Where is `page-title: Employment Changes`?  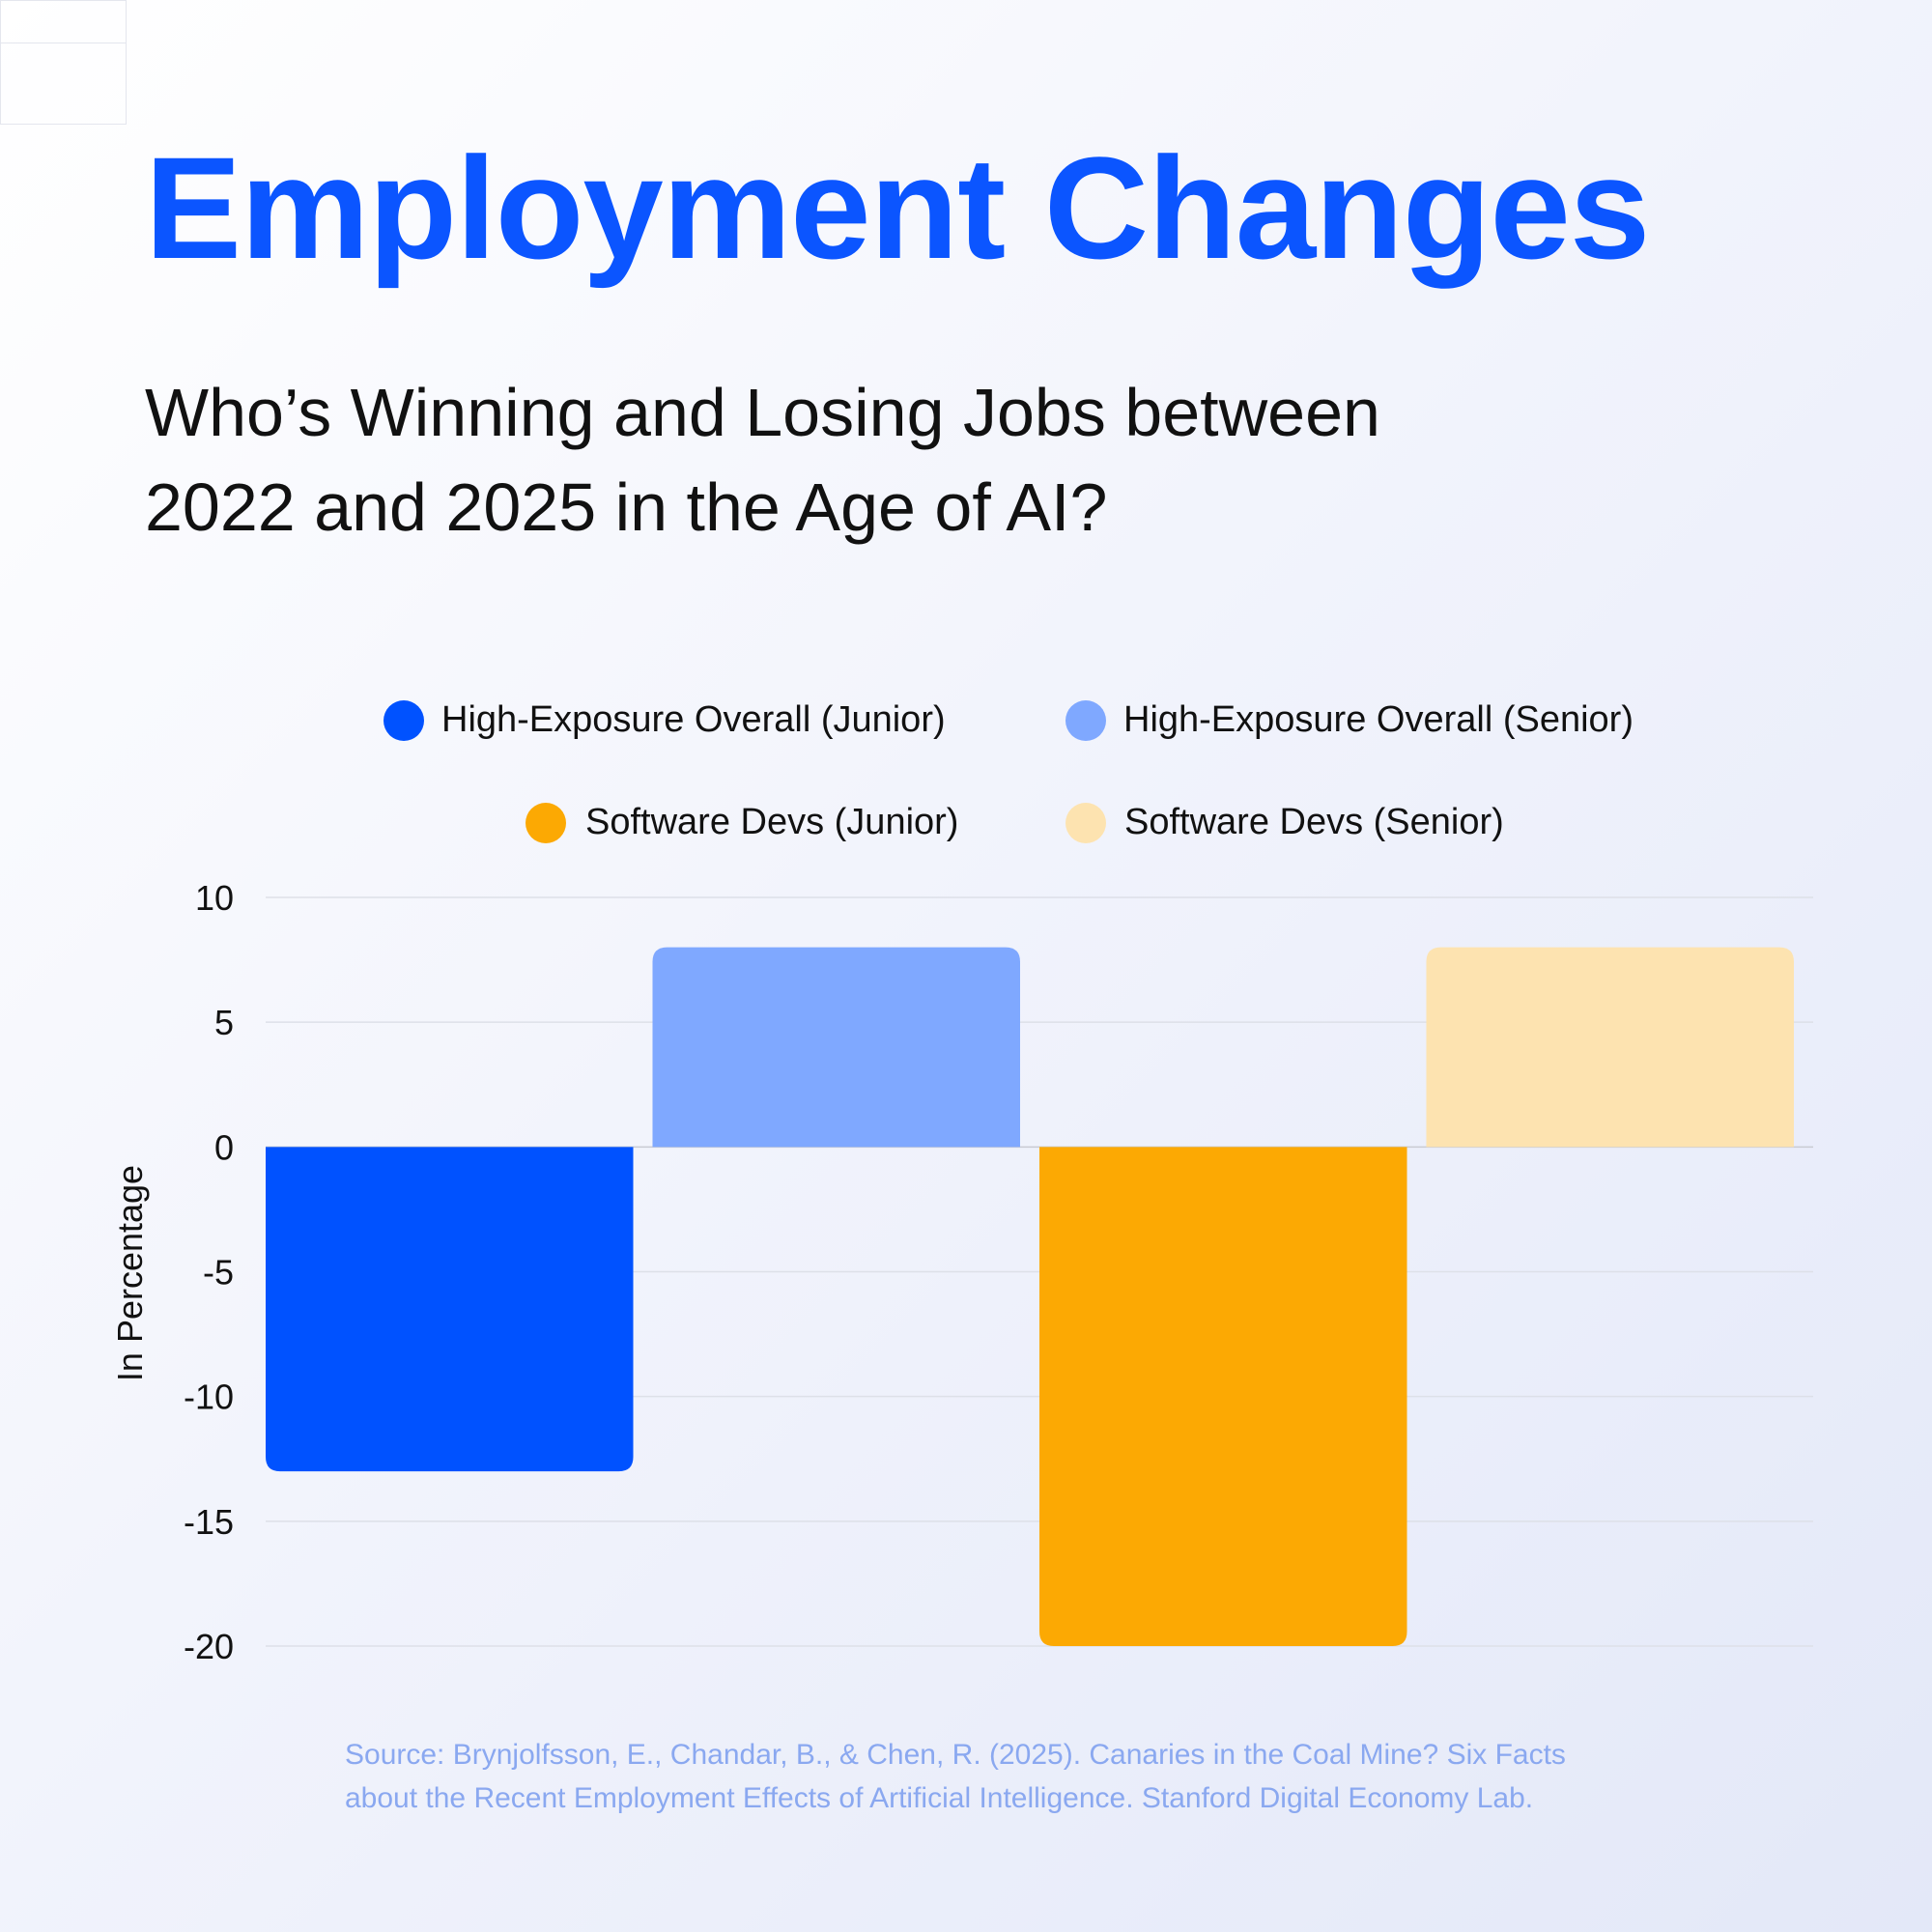
page-title: Employment Changes is located at coordinates (897, 208).